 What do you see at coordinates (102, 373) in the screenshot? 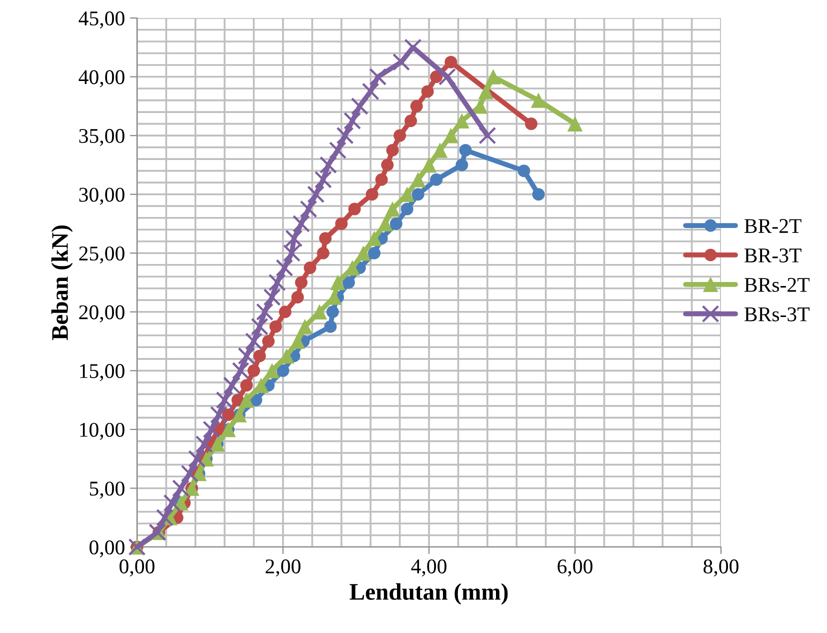
I see `y-tick-label: 15,00` at bounding box center [102, 373].